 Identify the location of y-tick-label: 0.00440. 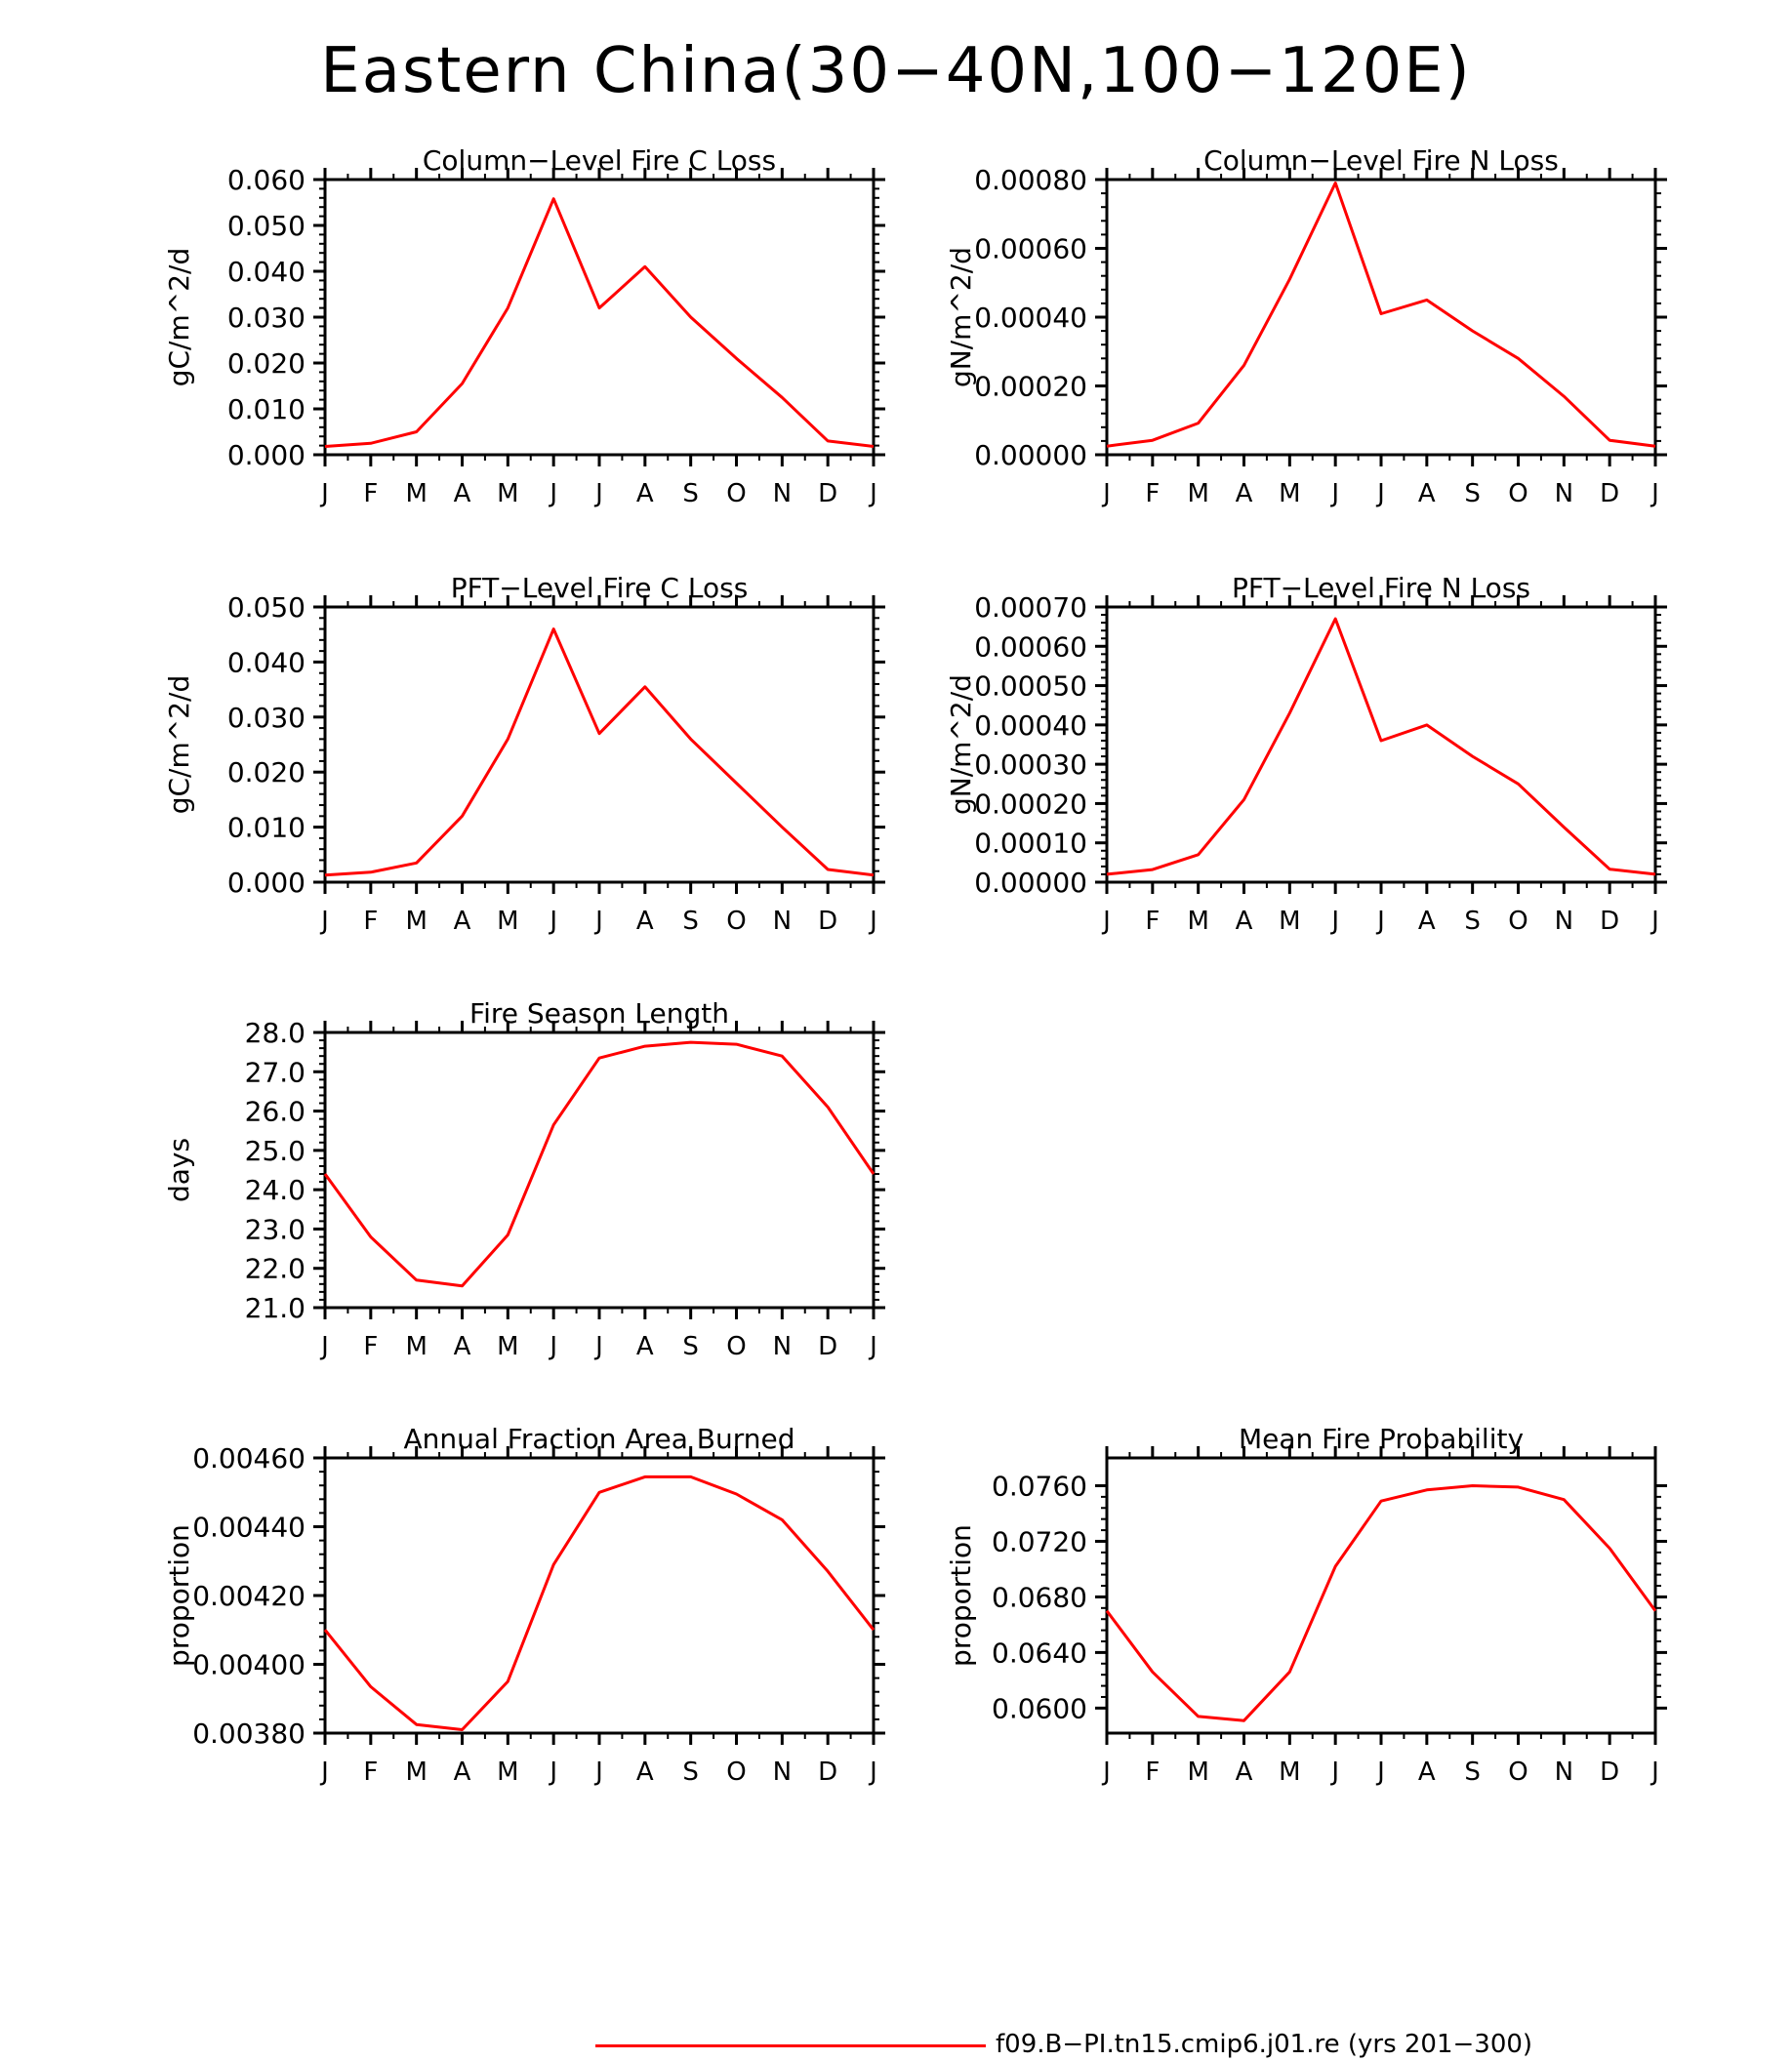
(248, 1528).